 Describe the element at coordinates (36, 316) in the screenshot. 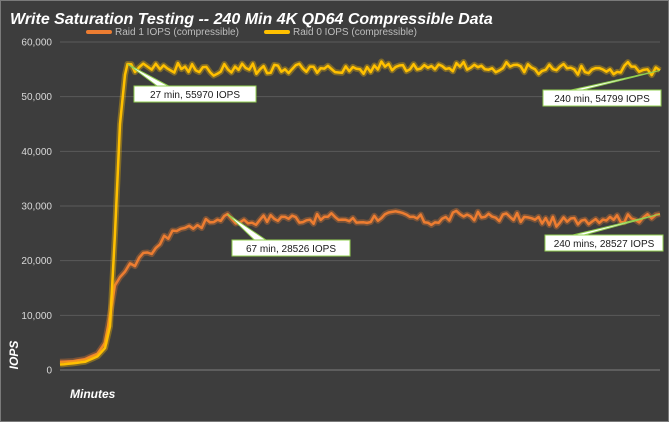

I see `y-tick-label: 10,000` at that location.